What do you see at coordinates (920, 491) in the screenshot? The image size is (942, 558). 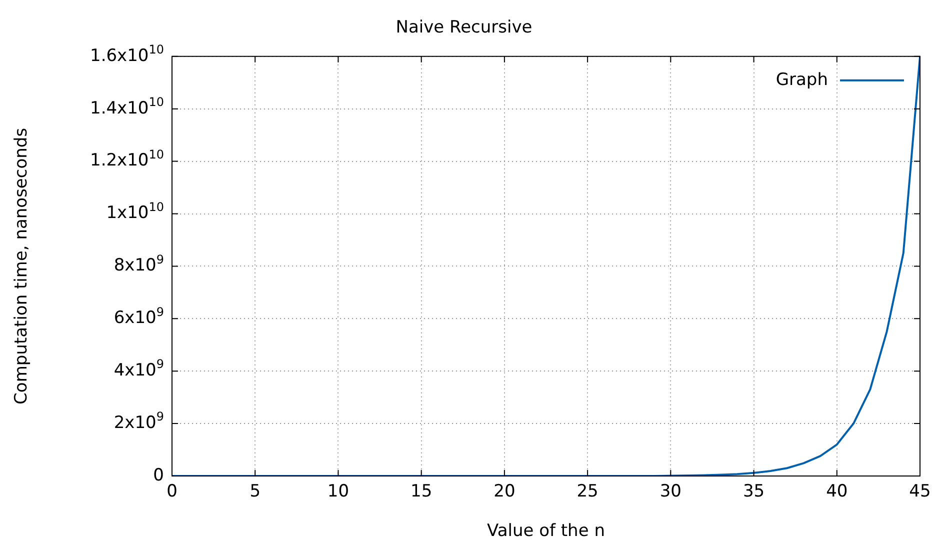 I see `x-tick-label: 45` at bounding box center [920, 491].